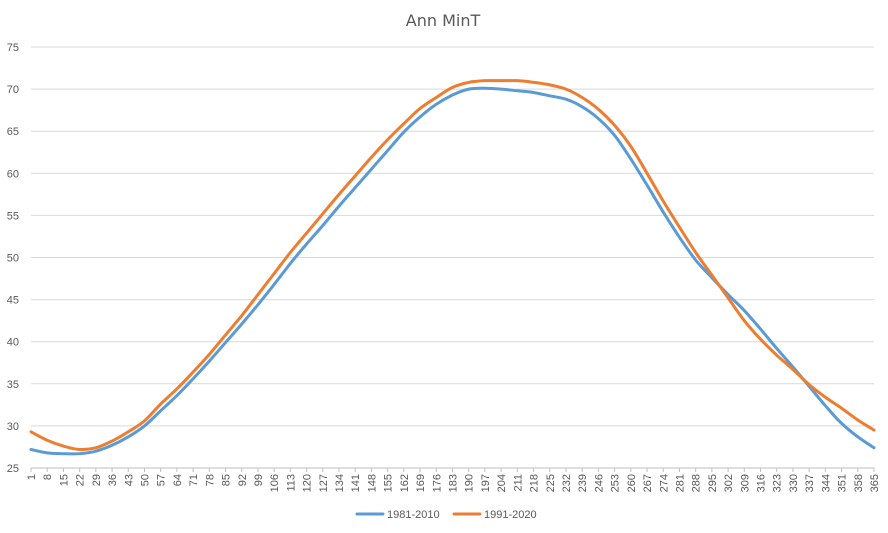 The width and height of the screenshot is (888, 533). I want to click on x-tick-label: 218, so click(535, 483).